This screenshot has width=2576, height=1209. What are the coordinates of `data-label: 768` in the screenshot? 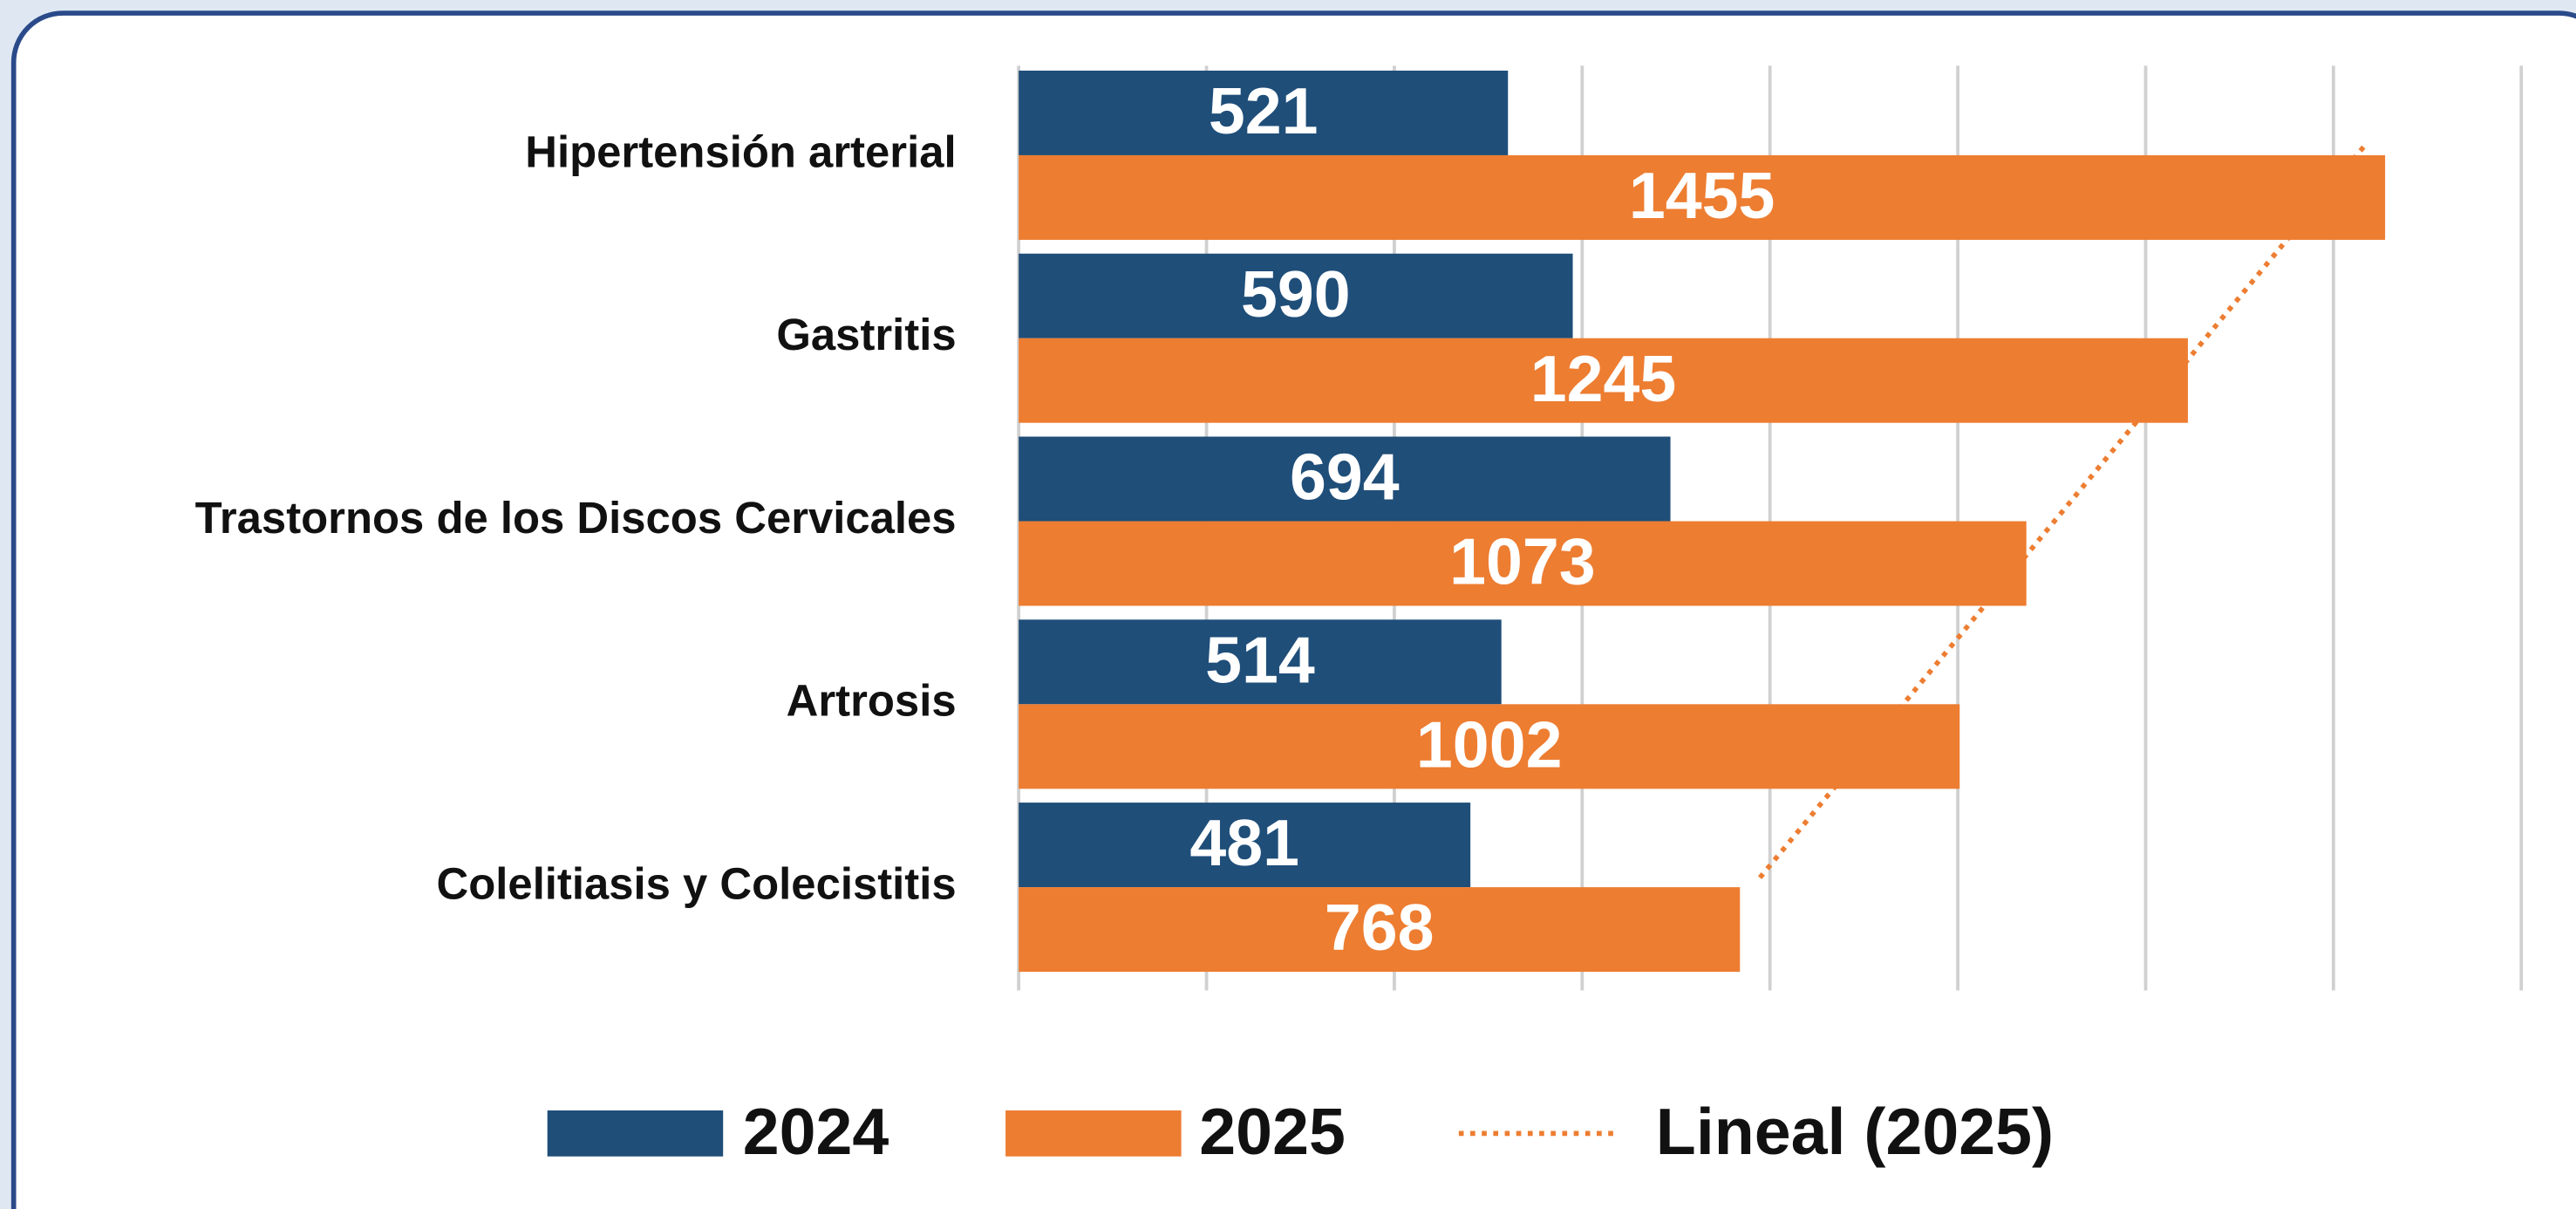 It's located at (1380, 927).